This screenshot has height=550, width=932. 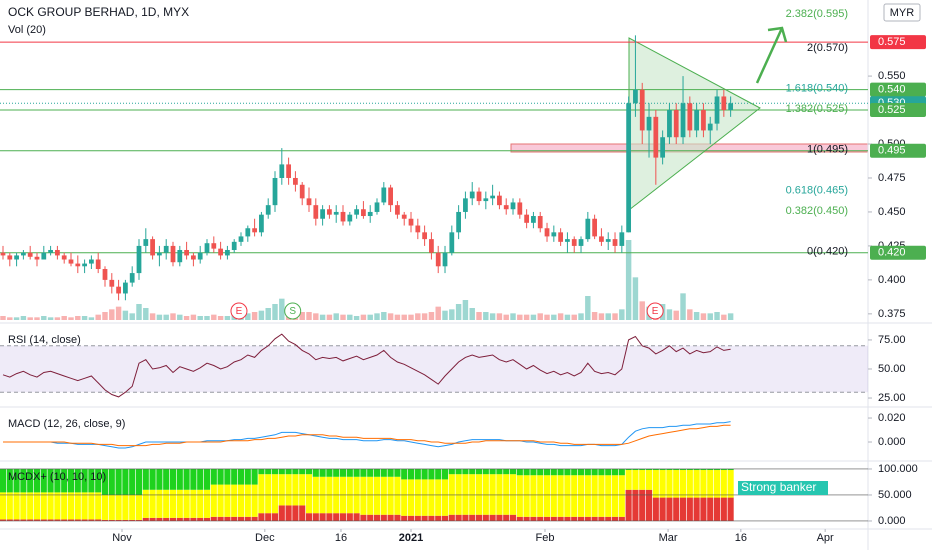 What do you see at coordinates (544, 538) in the screenshot?
I see `x-tick-label: Feb` at bounding box center [544, 538].